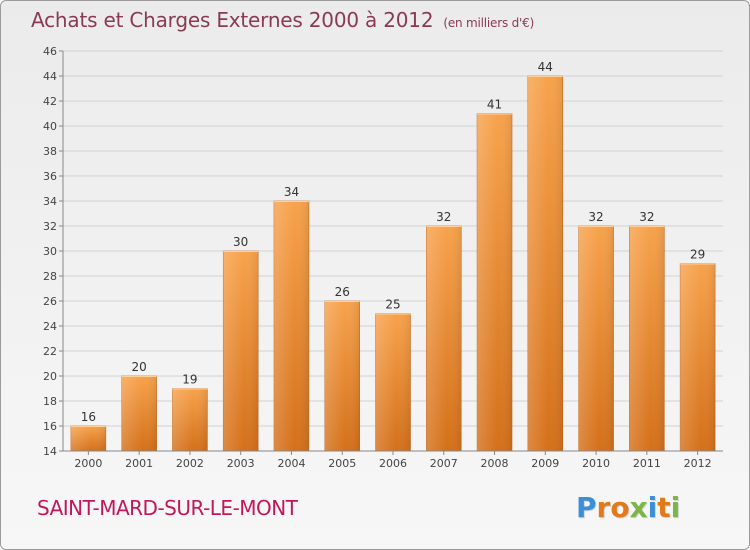  What do you see at coordinates (50, 226) in the screenshot?
I see `y-tick-label: 32` at bounding box center [50, 226].